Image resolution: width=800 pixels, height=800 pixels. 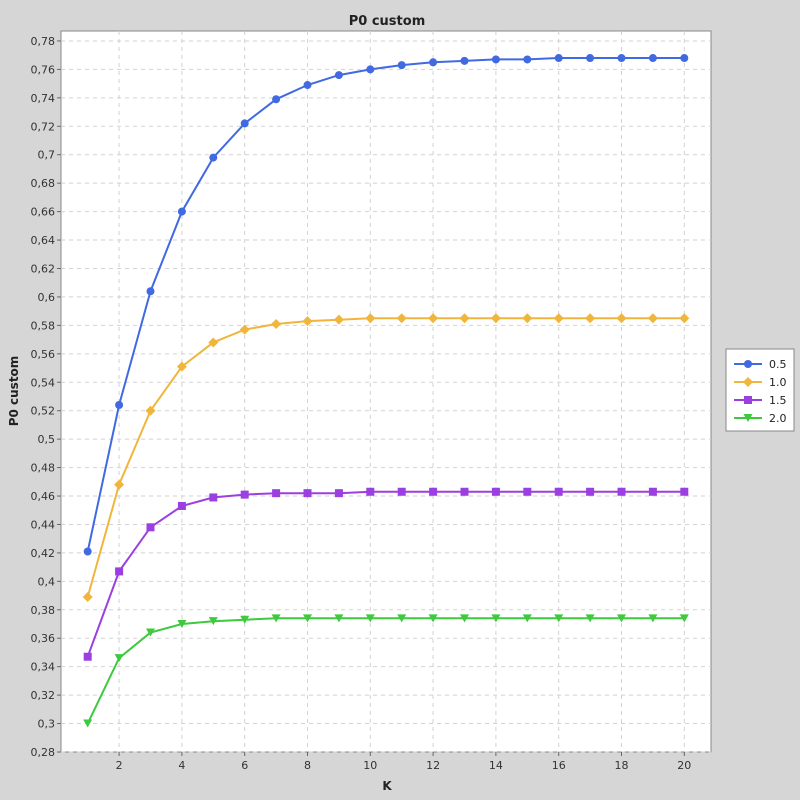 I want to click on x-tick-label: 16, so click(x=559, y=765).